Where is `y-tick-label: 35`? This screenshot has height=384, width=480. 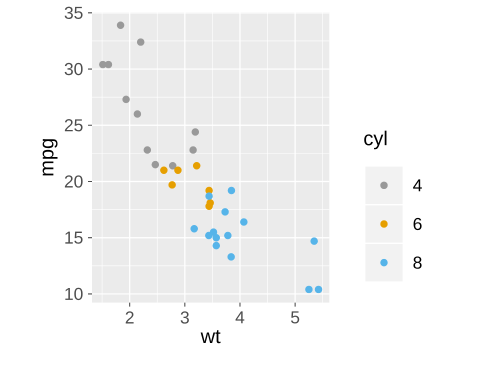 y-tick-label: 35 is located at coordinates (73, 12).